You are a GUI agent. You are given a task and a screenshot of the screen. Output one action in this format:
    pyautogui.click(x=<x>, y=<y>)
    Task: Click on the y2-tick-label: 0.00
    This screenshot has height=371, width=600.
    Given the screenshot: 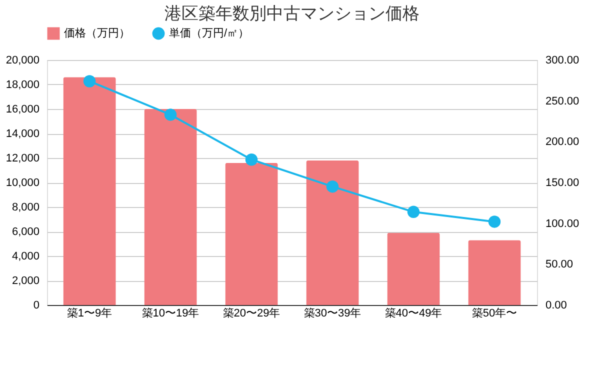 What is the action you would take?
    pyautogui.click(x=556, y=306)
    